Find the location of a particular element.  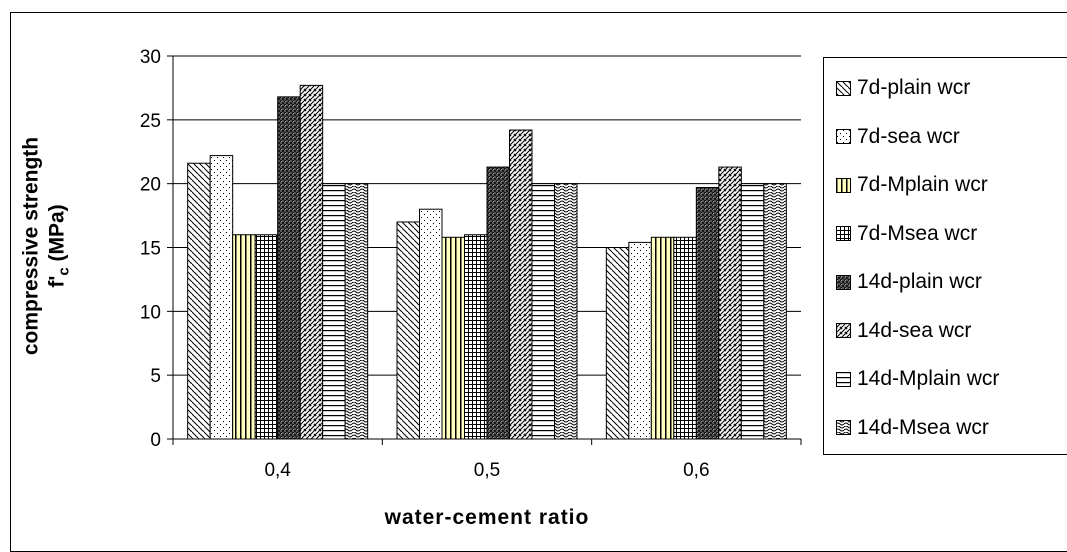

legend-item: 7d-Mplain wcr is located at coordinates (912, 185).